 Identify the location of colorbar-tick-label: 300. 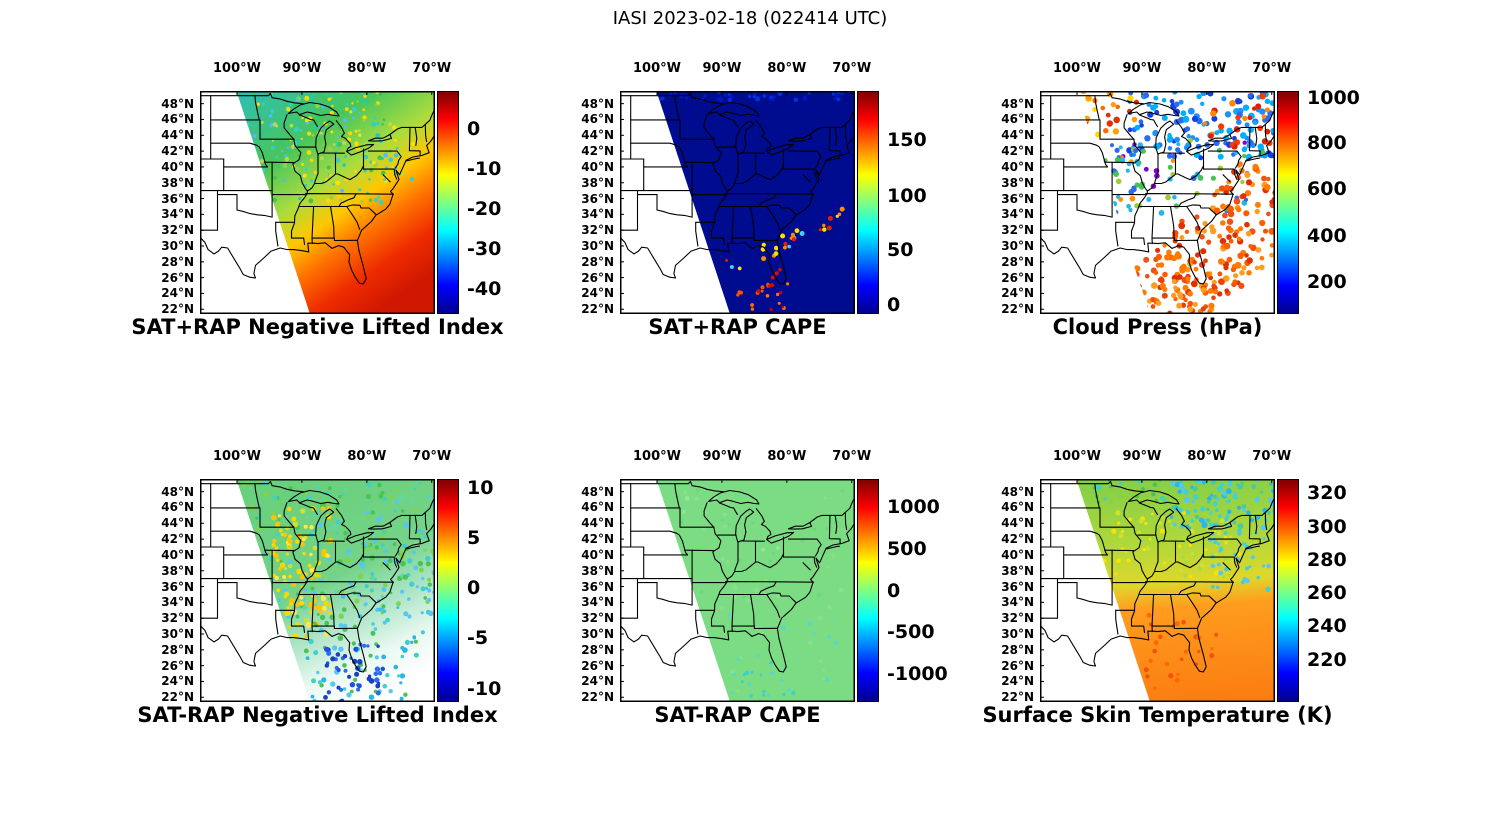
(1327, 526).